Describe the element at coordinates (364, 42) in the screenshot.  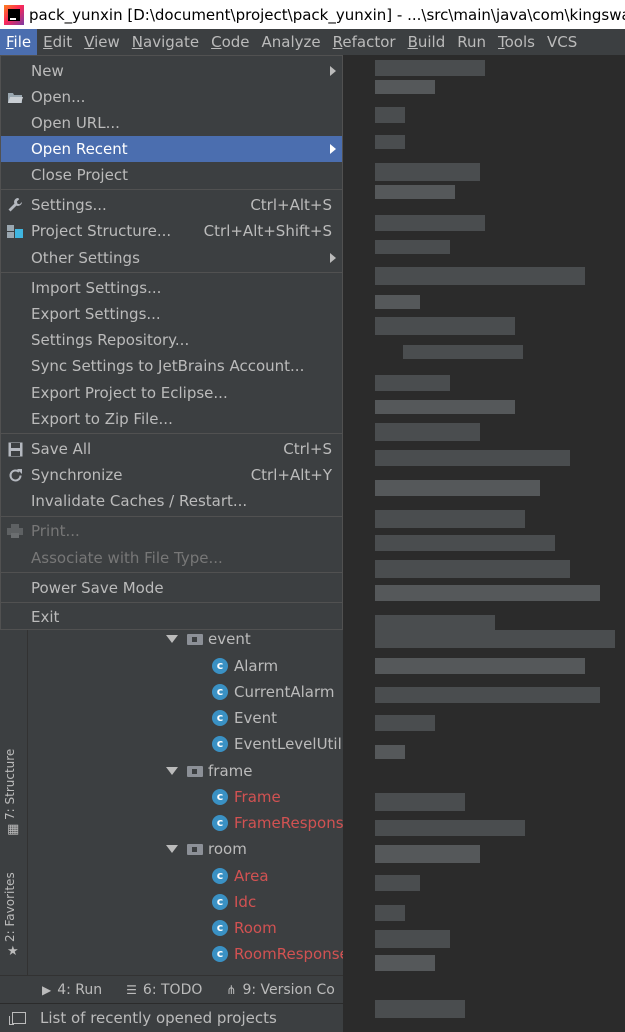
I see `menu-refactor: Refactor` at that location.